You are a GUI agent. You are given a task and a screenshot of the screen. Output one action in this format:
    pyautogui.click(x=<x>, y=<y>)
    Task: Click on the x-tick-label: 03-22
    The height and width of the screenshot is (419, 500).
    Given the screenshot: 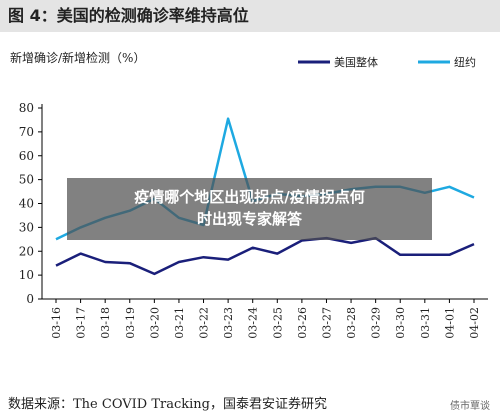 What is the action you would take?
    pyautogui.click(x=204, y=323)
    